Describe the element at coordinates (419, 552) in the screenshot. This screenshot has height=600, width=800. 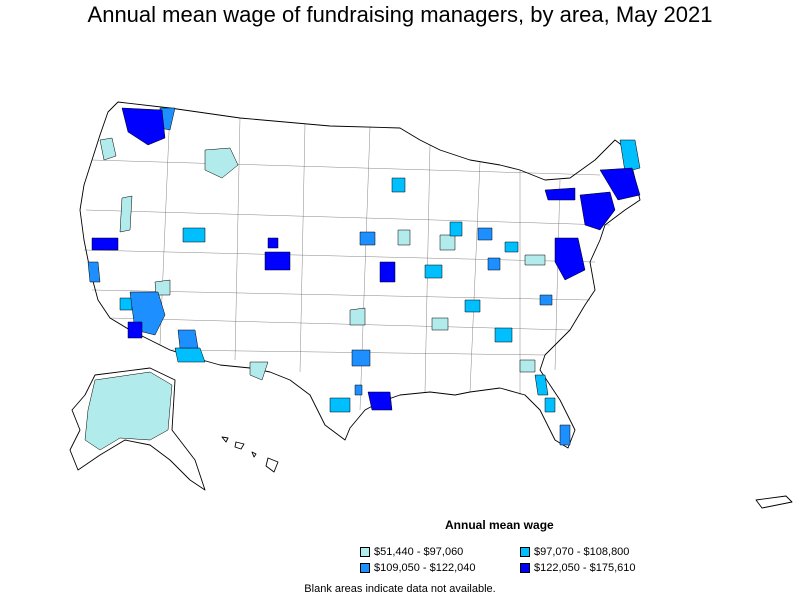
I see `legend-label-1: $51,440 - $97,060` at that location.